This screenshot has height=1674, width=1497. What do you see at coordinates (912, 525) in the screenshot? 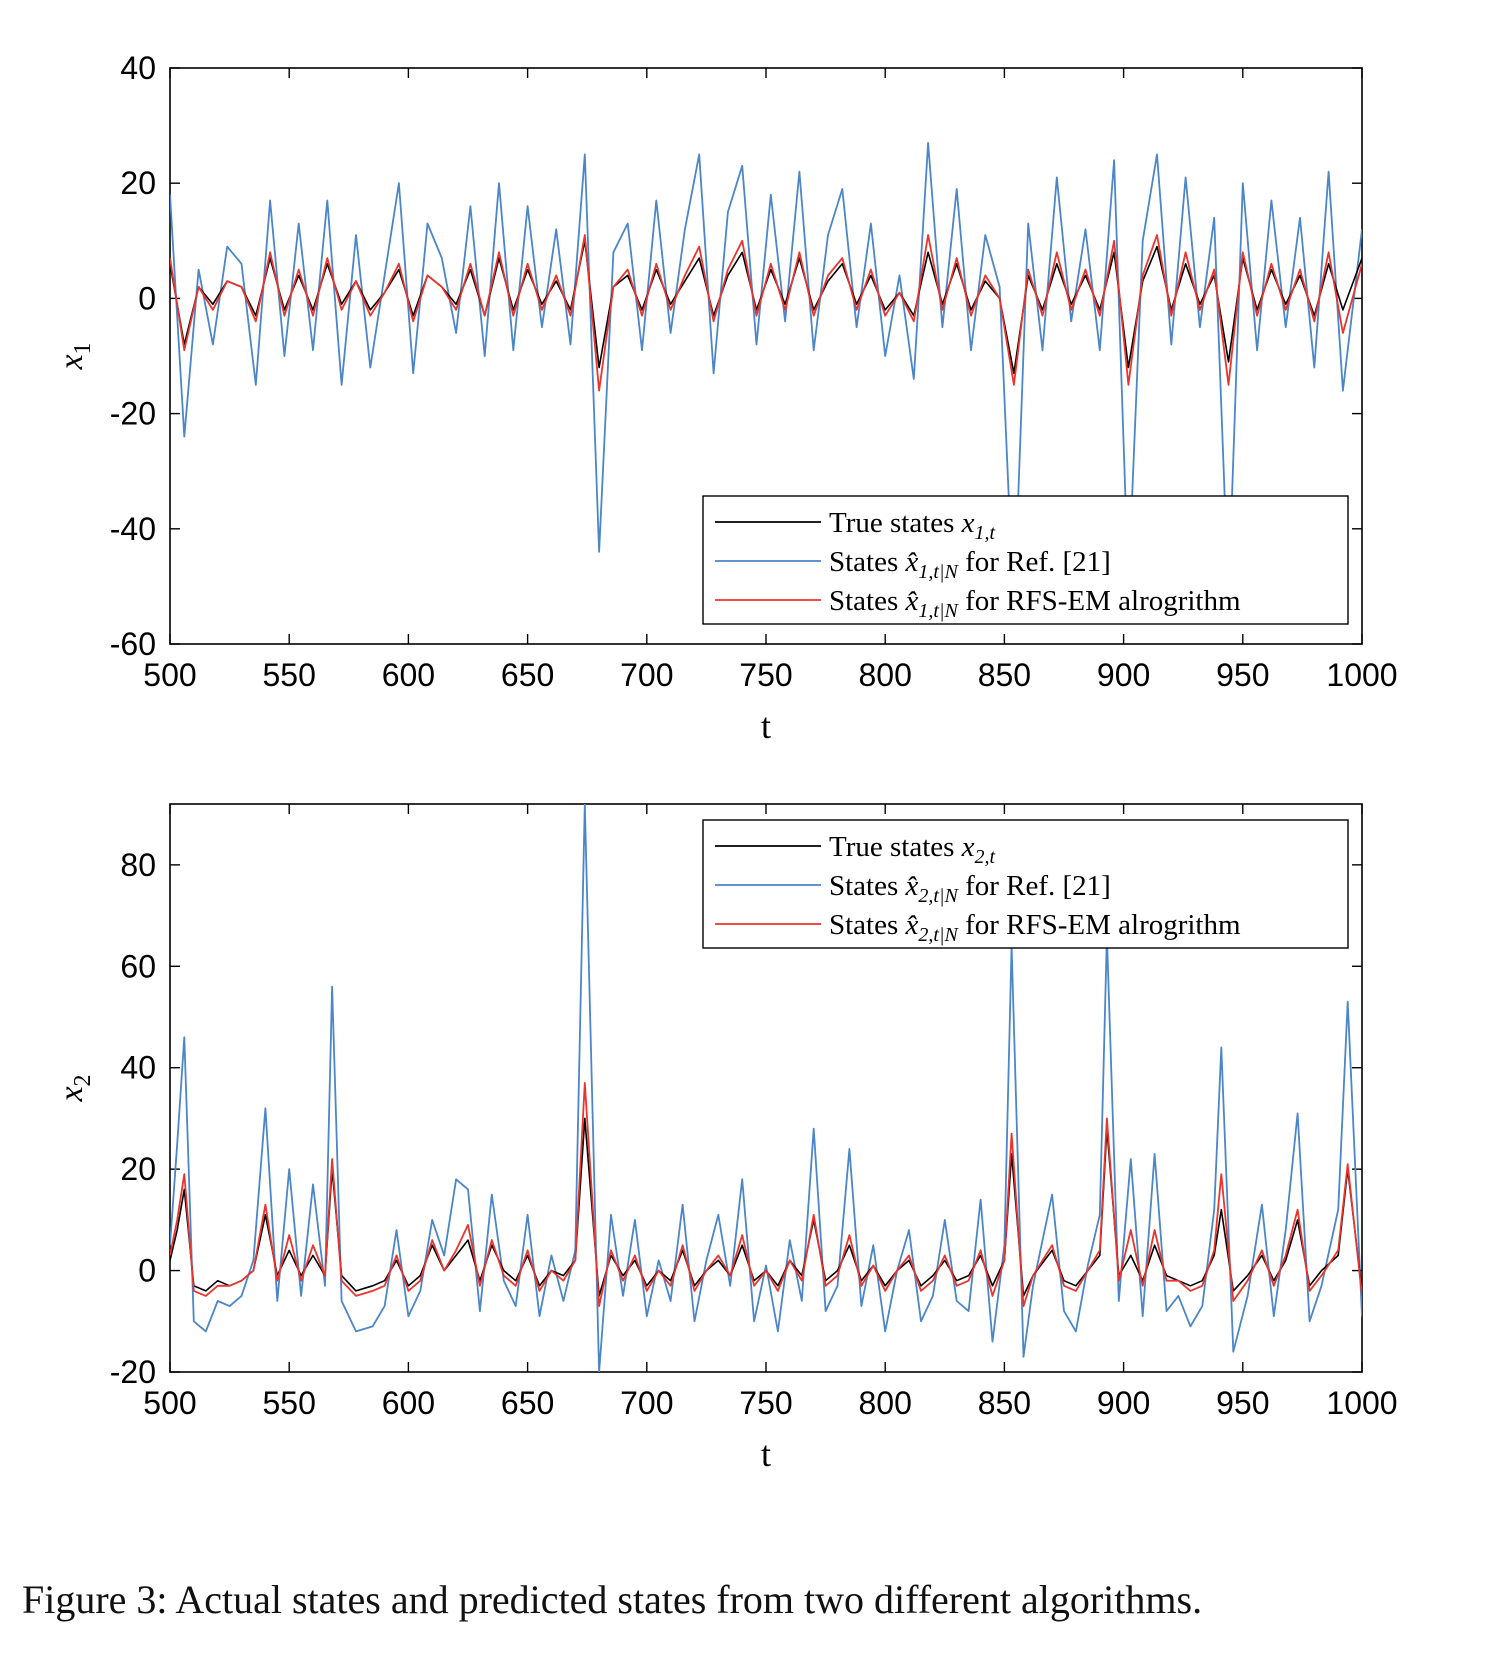
I see `legend-entry: True states x1,t` at bounding box center [912, 525].